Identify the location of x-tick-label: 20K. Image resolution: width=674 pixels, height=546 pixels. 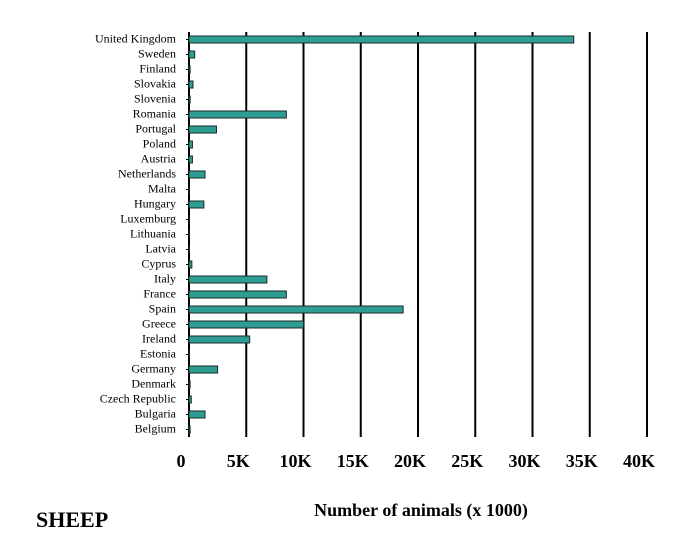
(410, 461).